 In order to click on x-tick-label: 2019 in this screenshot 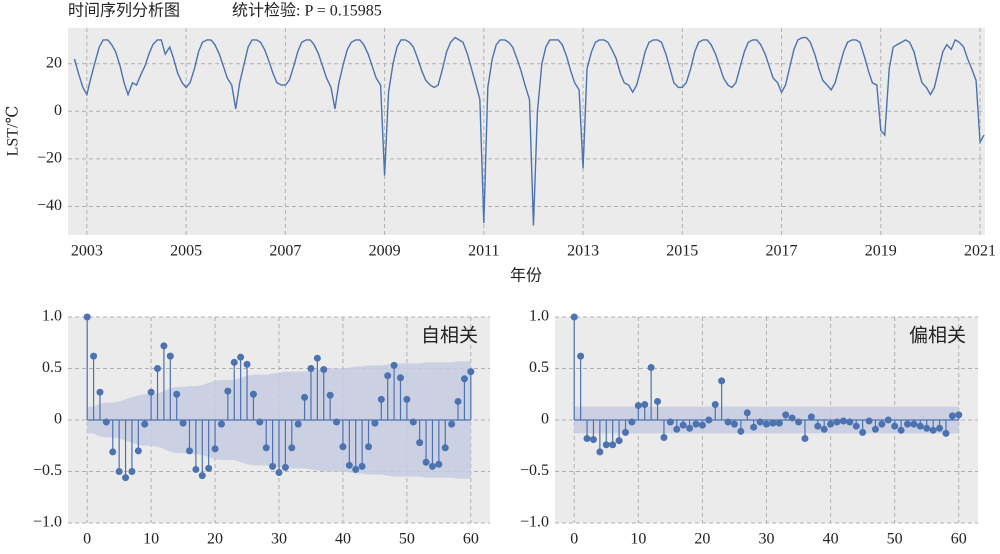, I will do `click(881, 251)`.